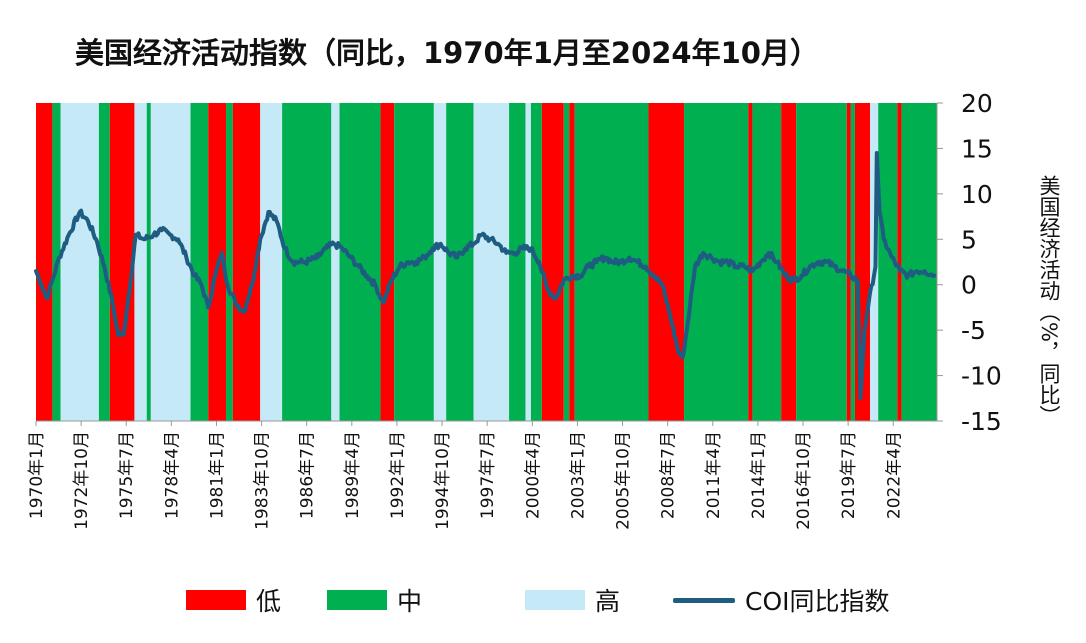  Describe the element at coordinates (977, 103) in the screenshot. I see `y-tick-label: 20` at that location.